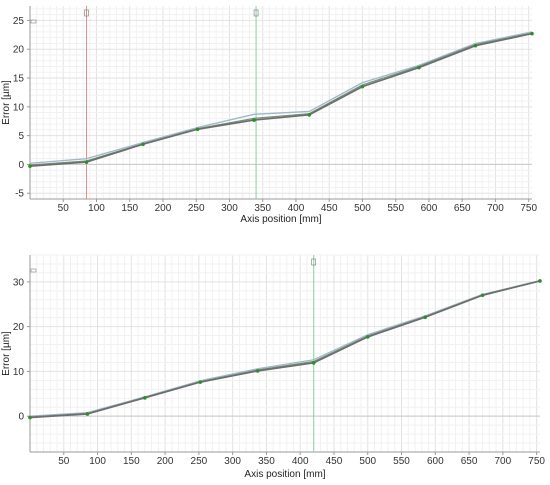  I want to click on y-tick-label: -5, so click(19, 194).